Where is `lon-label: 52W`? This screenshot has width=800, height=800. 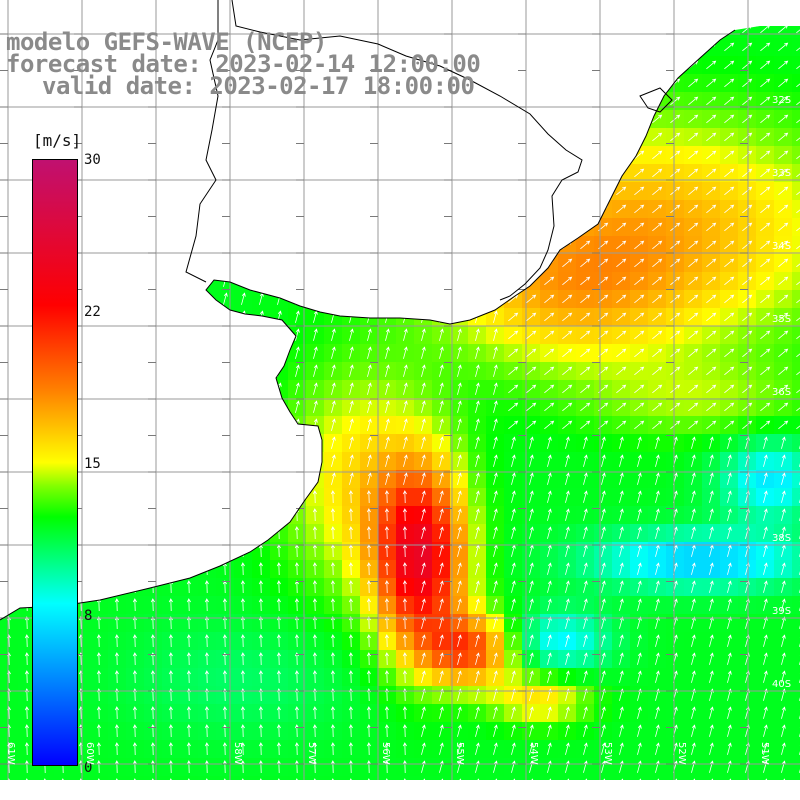 lon-label: 52W is located at coordinates (681, 753).